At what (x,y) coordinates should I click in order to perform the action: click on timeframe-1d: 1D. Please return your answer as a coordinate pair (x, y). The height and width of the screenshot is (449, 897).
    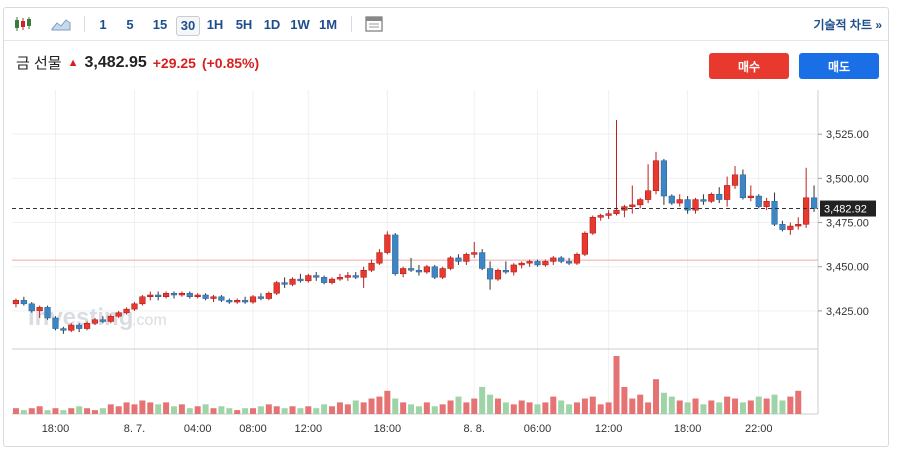
    Looking at the image, I should click on (272, 24).